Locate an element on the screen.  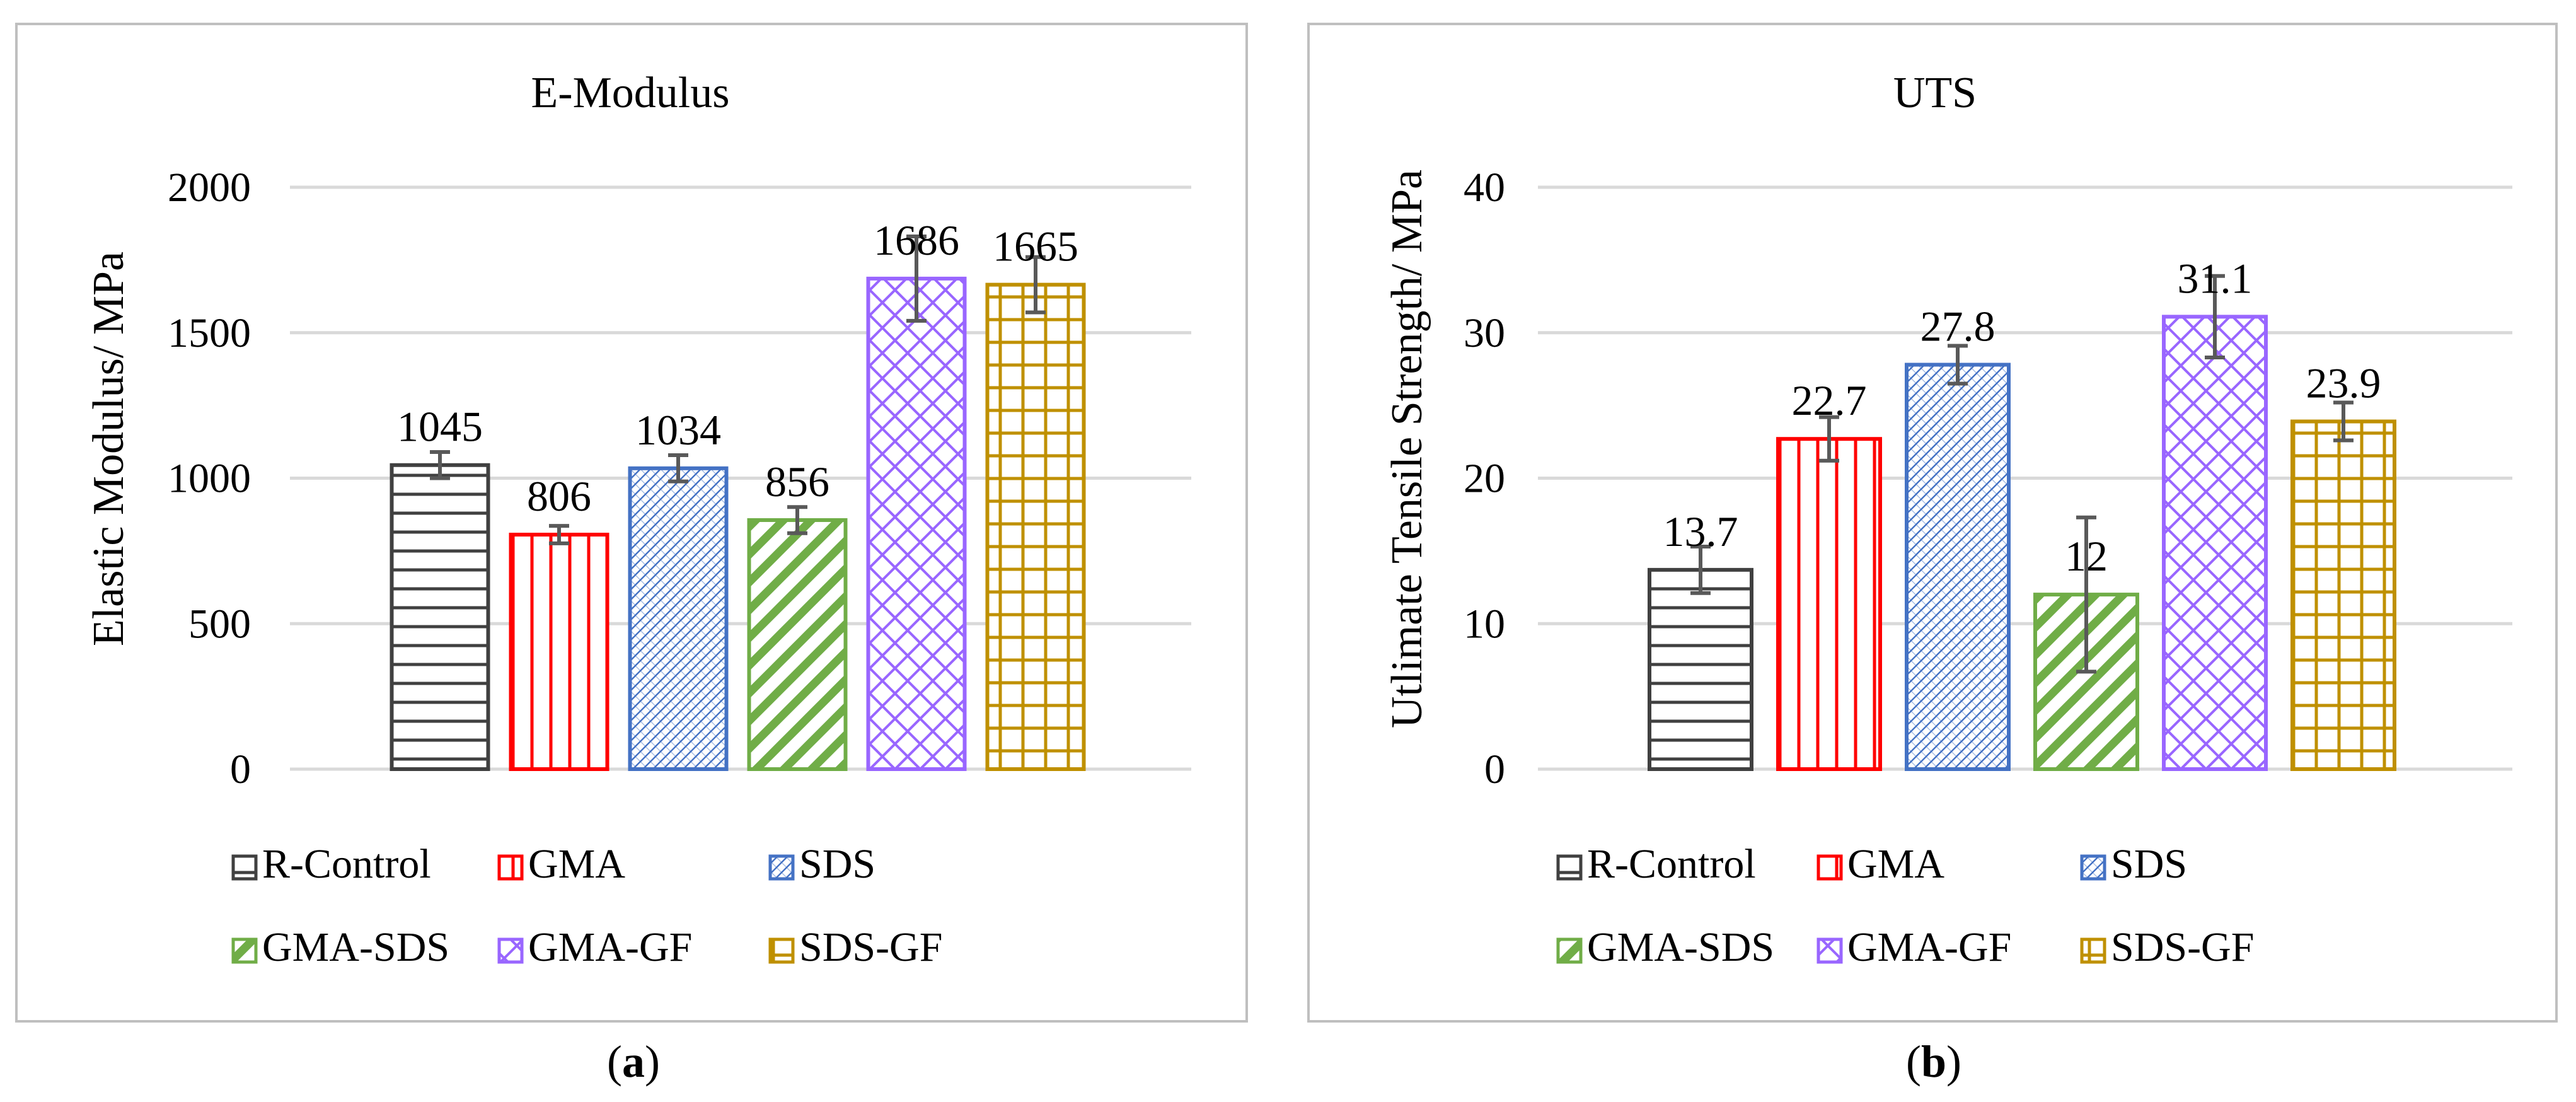
caption-b-letter: b is located at coordinates (1933, 1062).